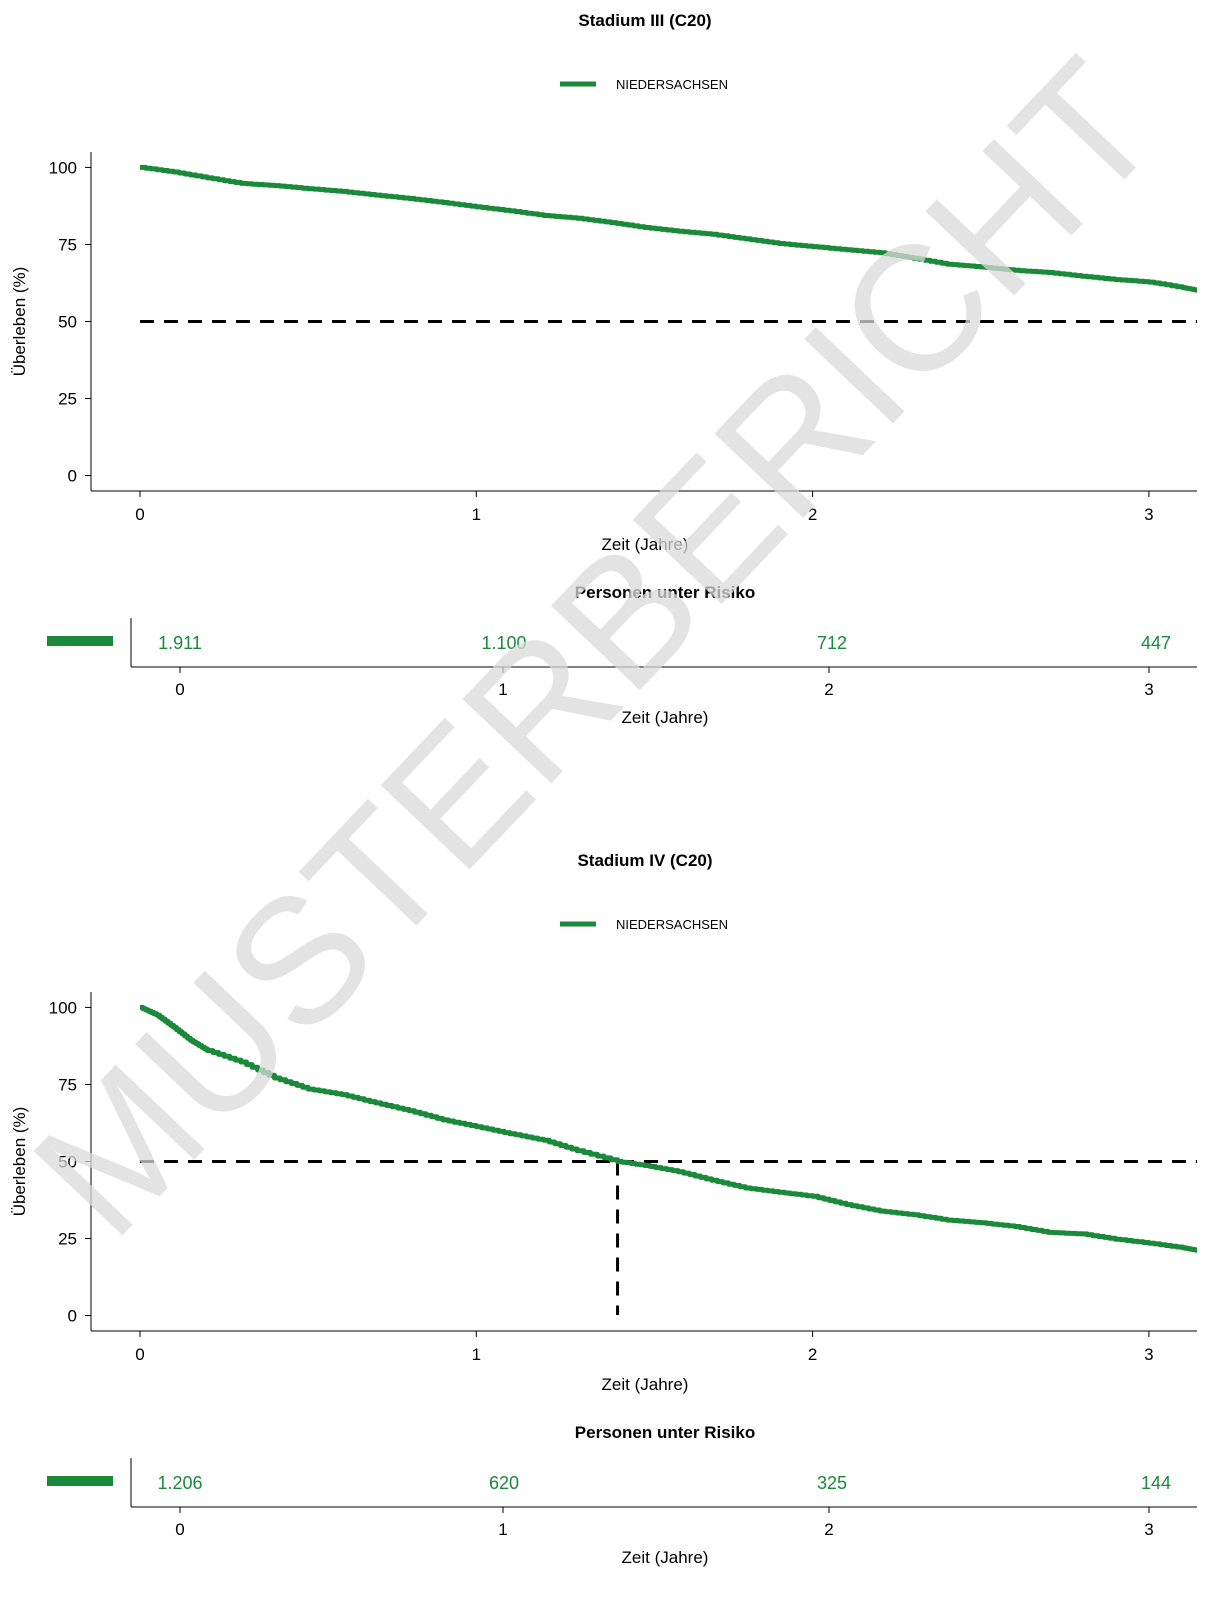 Image resolution: width=1229 pixels, height=1610 pixels. Describe the element at coordinates (504, 1483) in the screenshot. I see `risk-table-value: 620` at that location.